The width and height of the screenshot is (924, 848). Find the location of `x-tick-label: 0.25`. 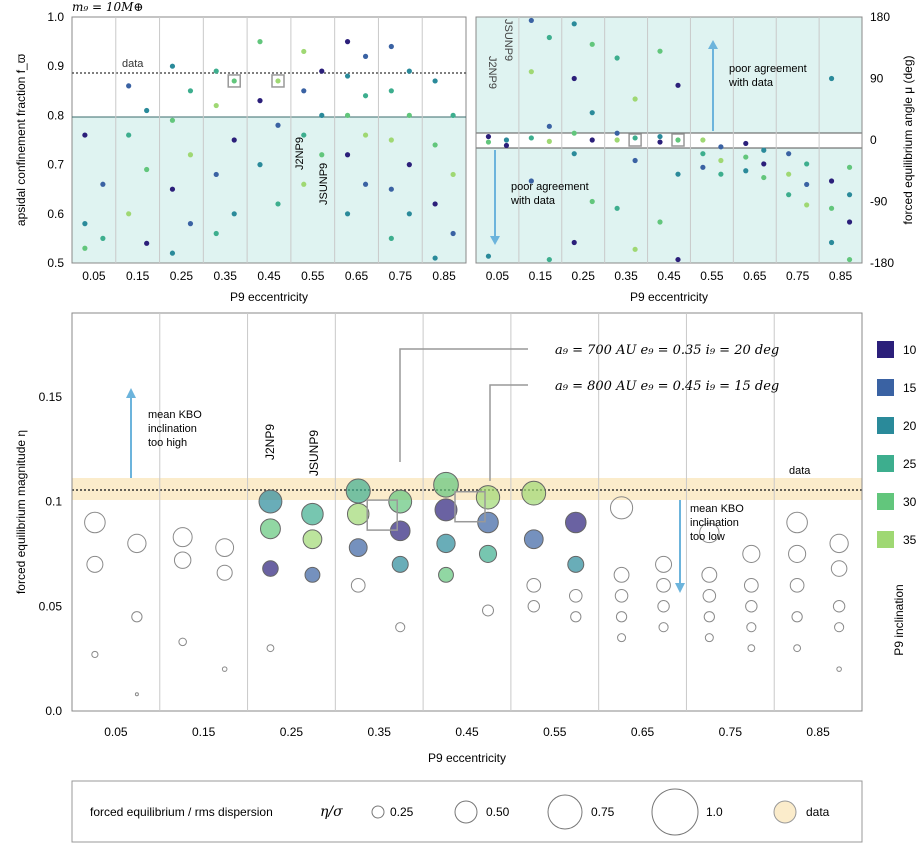

x-tick-label: 0.25 is located at coordinates (292, 732).